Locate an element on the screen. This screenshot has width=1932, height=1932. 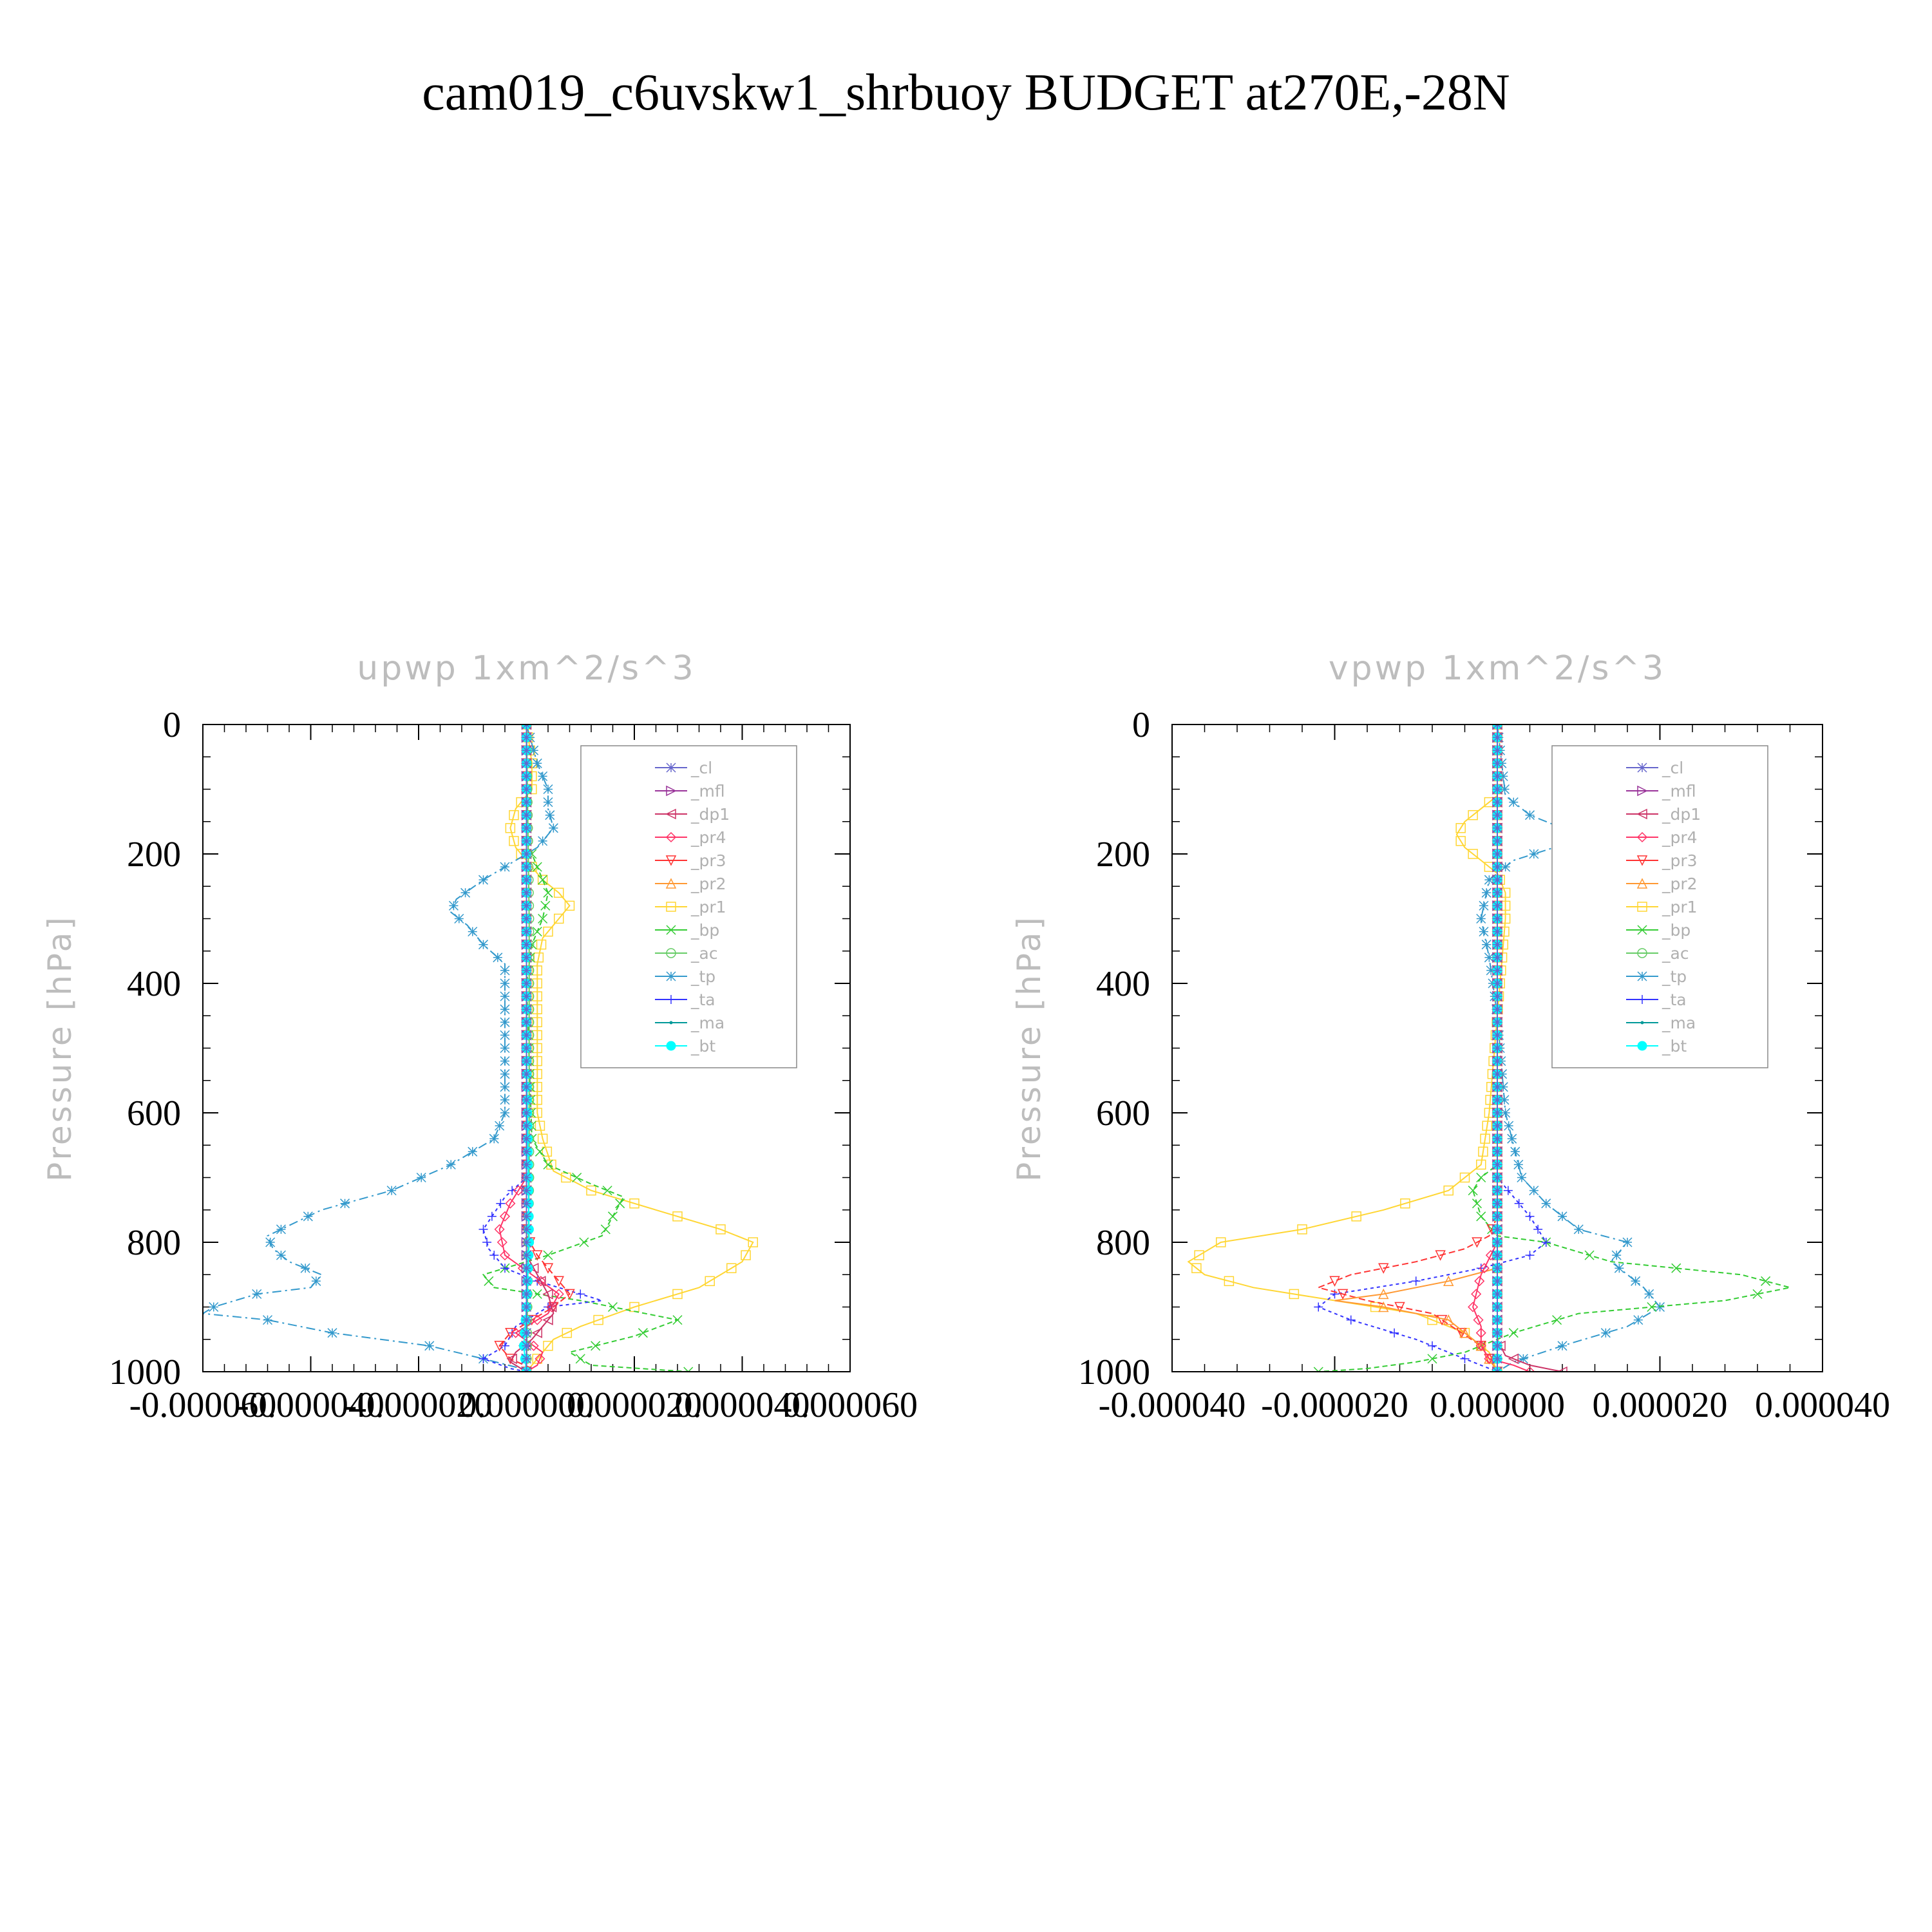
y-tick-label: 0 is located at coordinates (172, 725).